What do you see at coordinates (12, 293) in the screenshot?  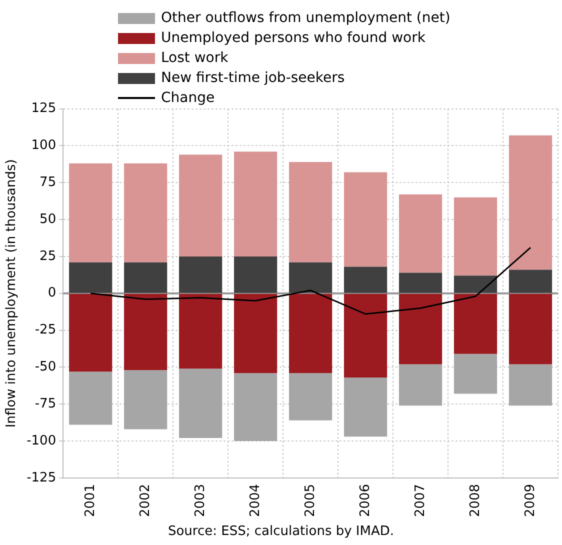 I see `y-axis-title: Inflow into unemployment (in thousands)` at bounding box center [12, 293].